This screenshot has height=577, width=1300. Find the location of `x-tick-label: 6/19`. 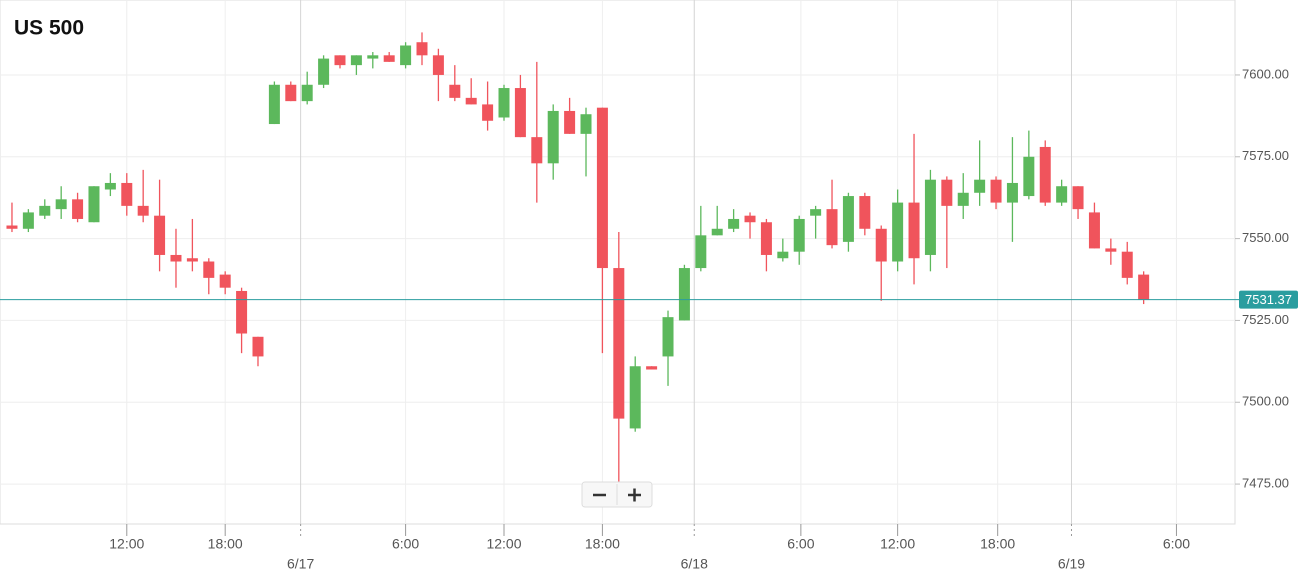

x-tick-label: 6/19 is located at coordinates (1071, 564).